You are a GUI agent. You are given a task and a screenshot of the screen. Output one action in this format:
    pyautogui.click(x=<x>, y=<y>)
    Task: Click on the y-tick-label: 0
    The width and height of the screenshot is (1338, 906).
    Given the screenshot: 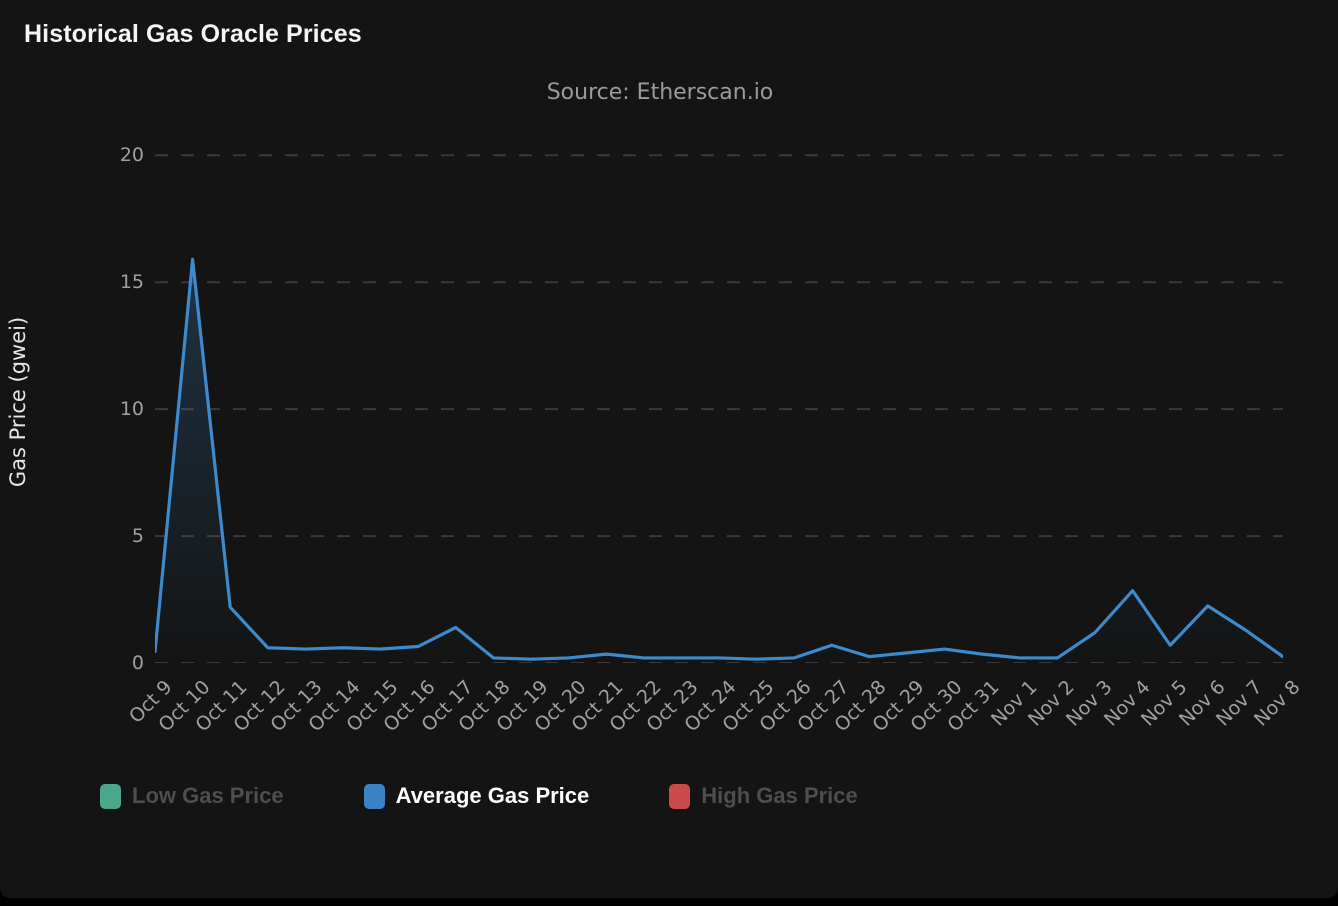 What is the action you would take?
    pyautogui.click(x=137, y=663)
    